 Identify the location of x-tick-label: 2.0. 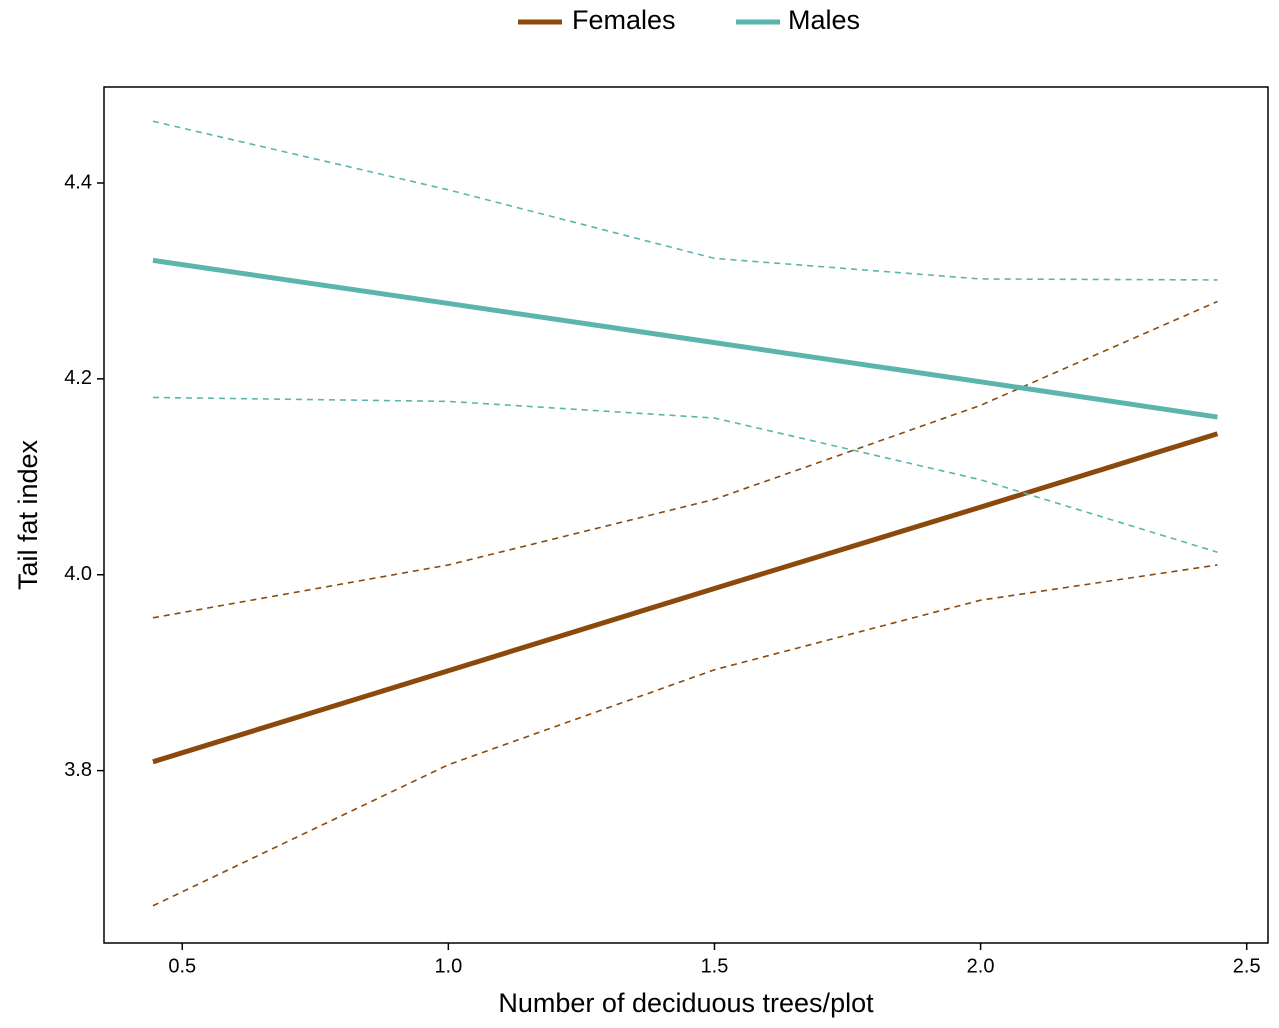
(981, 966).